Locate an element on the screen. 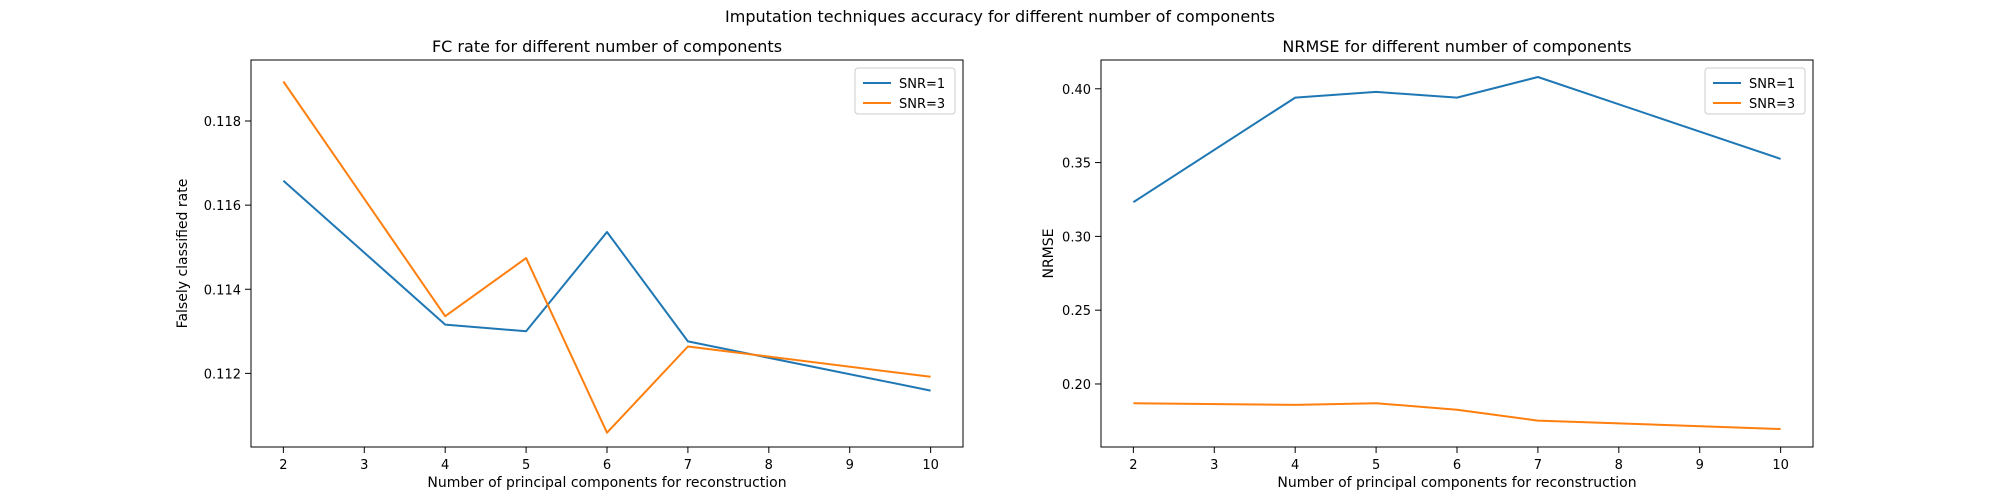  y-tick-label: 0.40 is located at coordinates (1076, 90).